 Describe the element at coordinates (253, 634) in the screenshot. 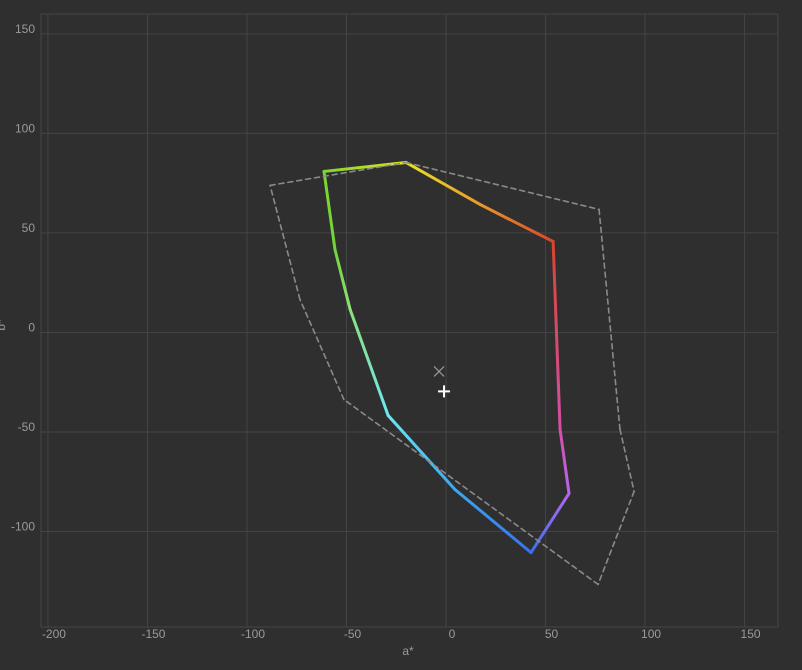

I see `x-tick-label: -100` at that location.